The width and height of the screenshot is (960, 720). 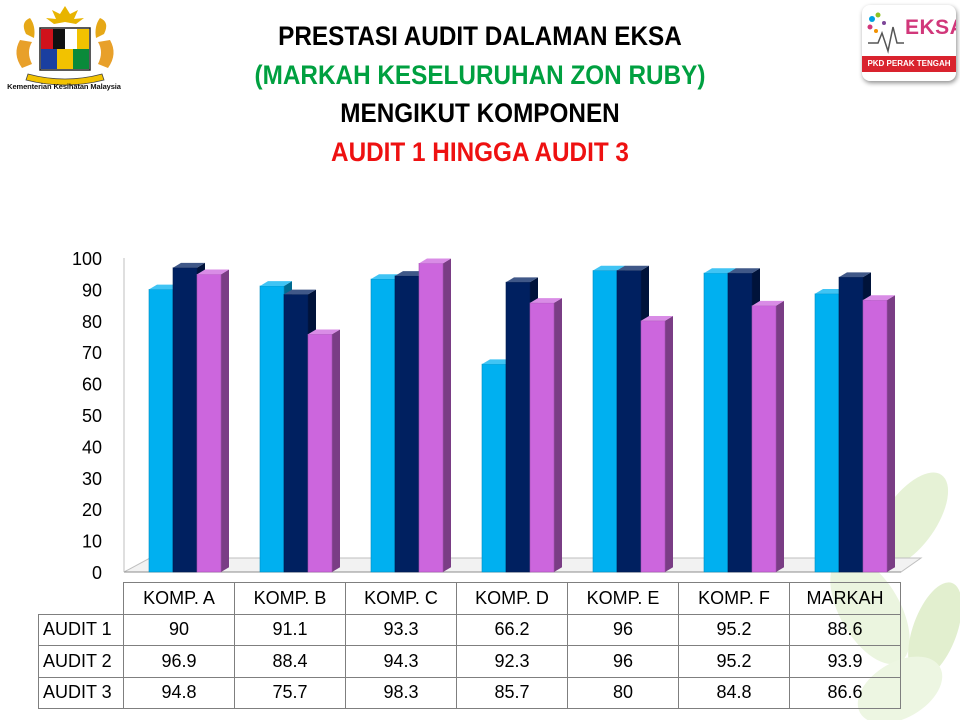 What do you see at coordinates (92, 447) in the screenshot?
I see `y-tick-label: 40` at bounding box center [92, 447].